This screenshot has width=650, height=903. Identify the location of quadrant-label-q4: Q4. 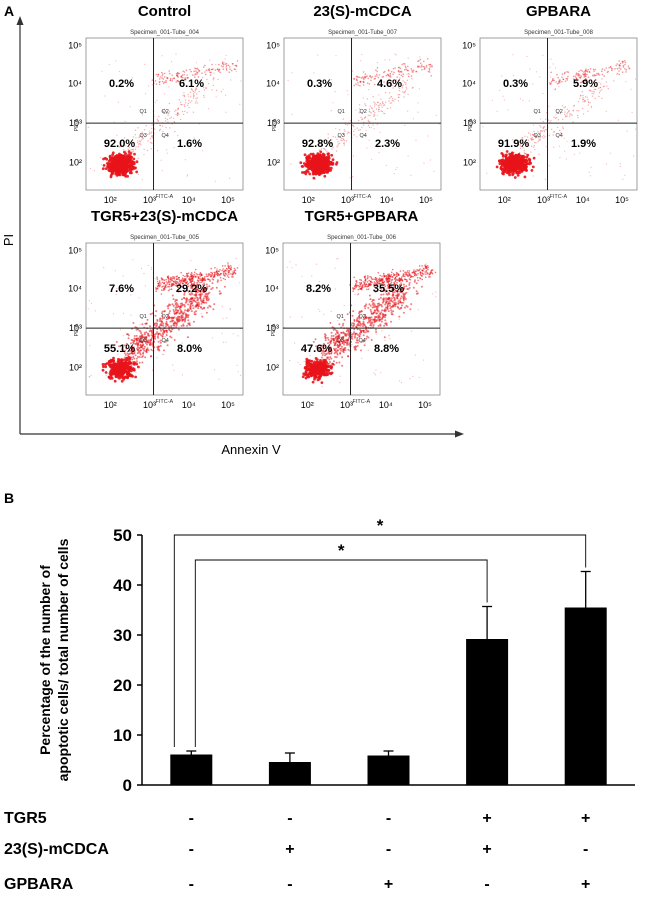
(363, 136).